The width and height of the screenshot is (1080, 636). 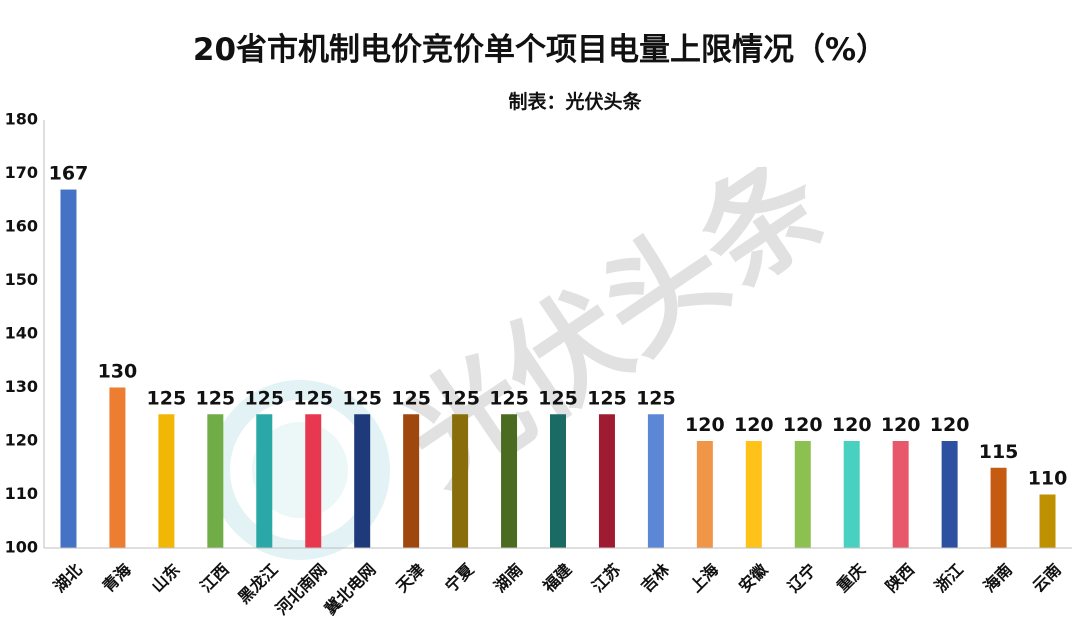 I want to click on x-tick-label: 江西, so click(x=215, y=578).